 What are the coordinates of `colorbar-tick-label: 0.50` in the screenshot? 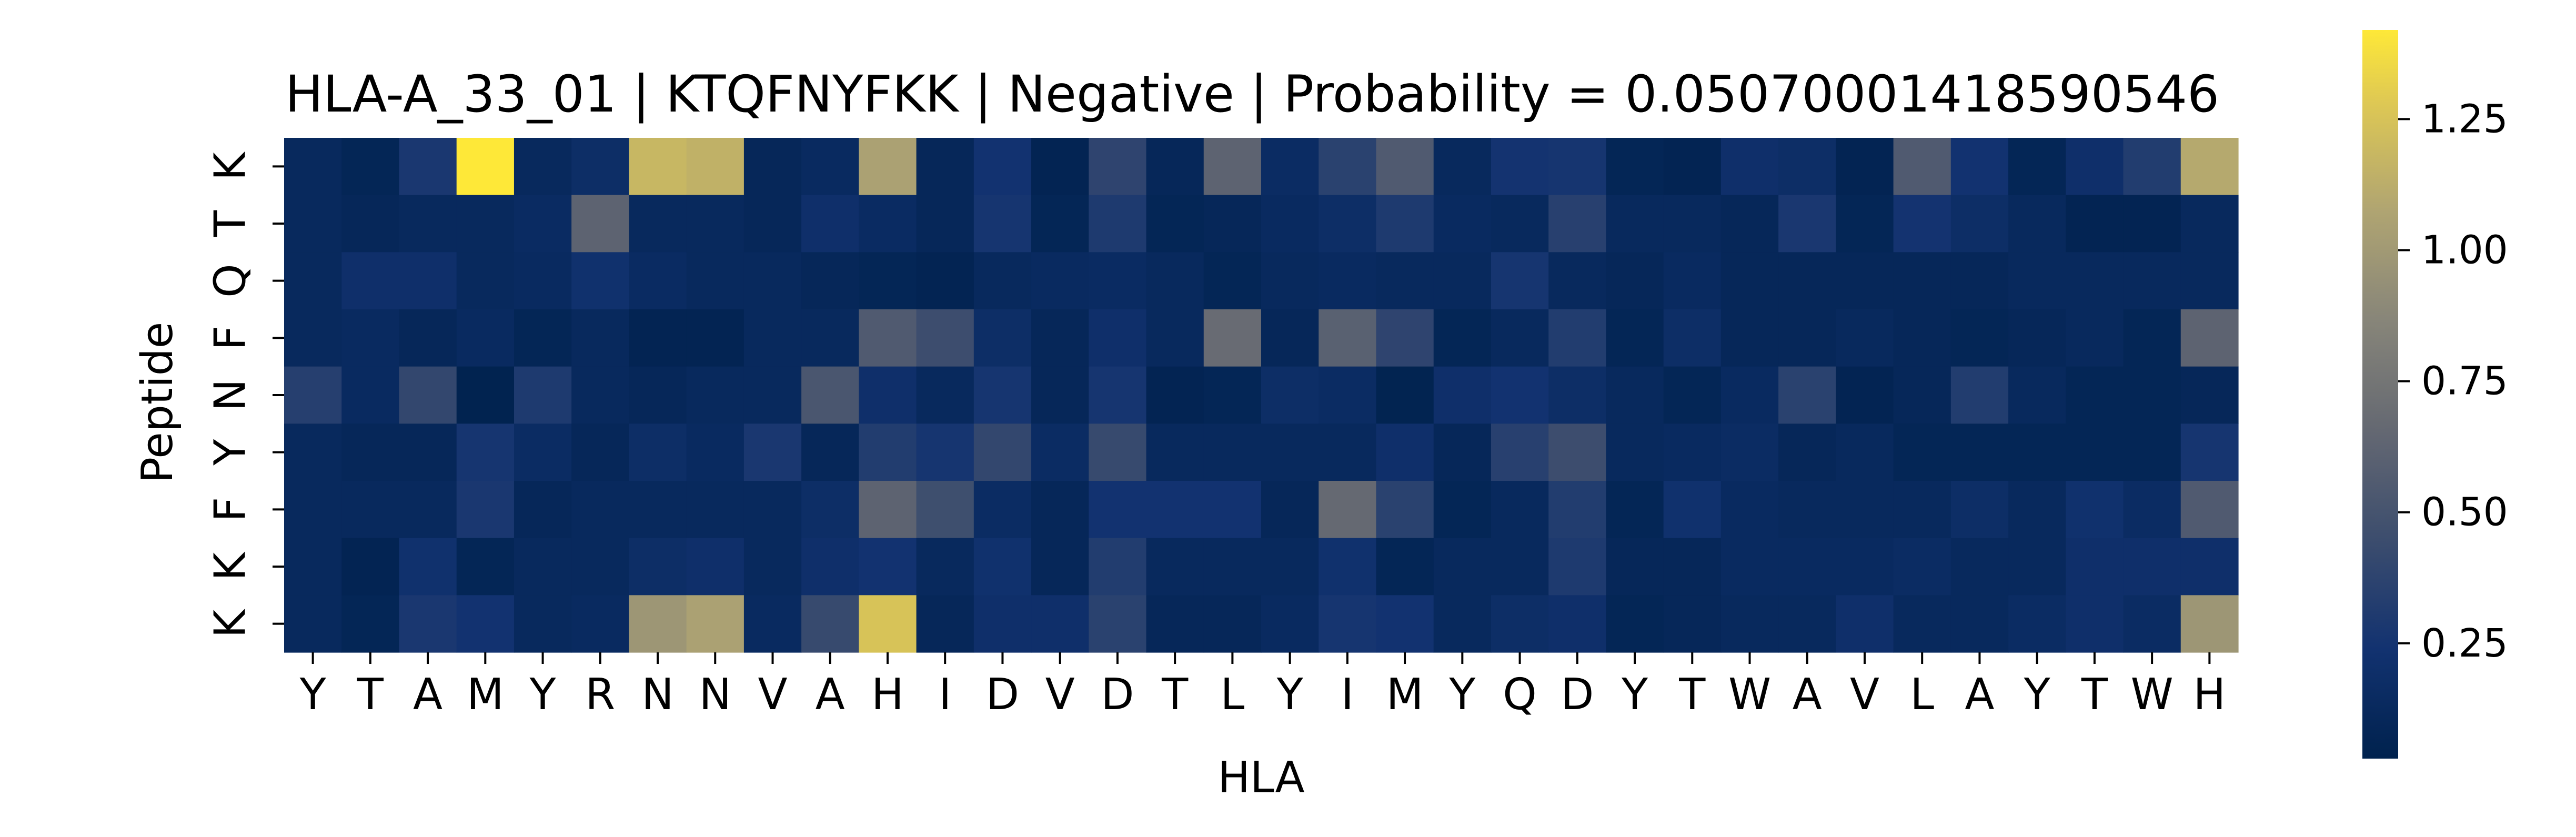 It's located at (2464, 512).